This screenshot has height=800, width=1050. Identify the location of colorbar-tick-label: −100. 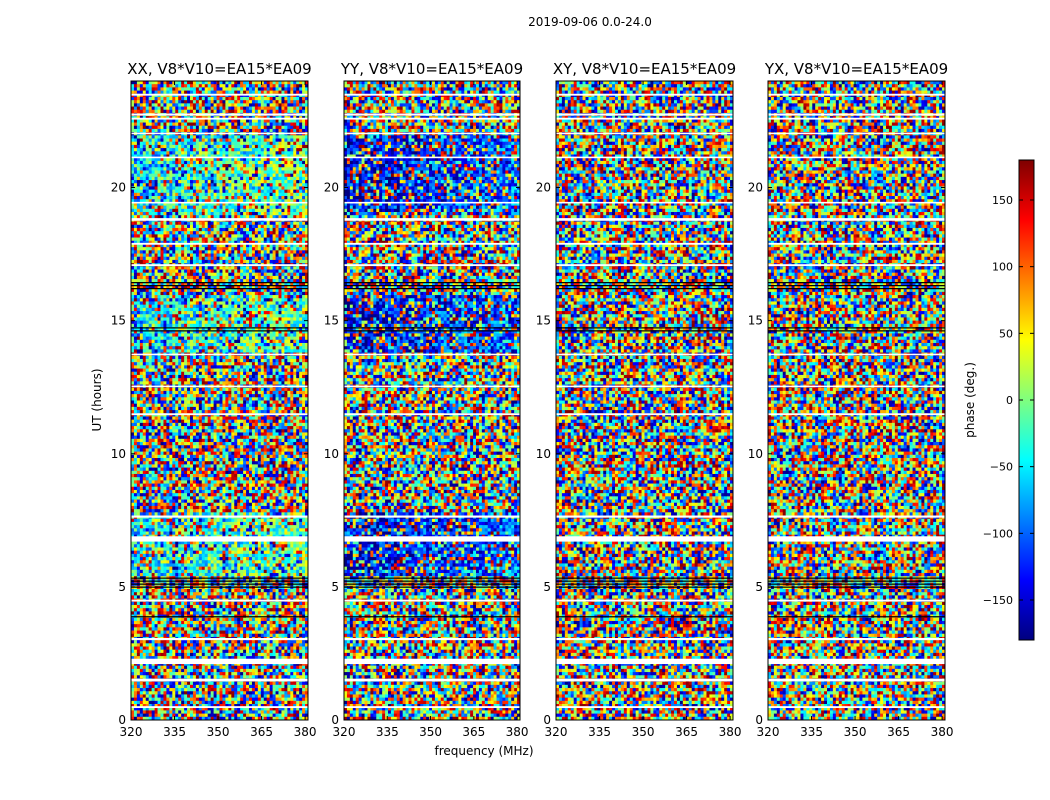
(998, 533).